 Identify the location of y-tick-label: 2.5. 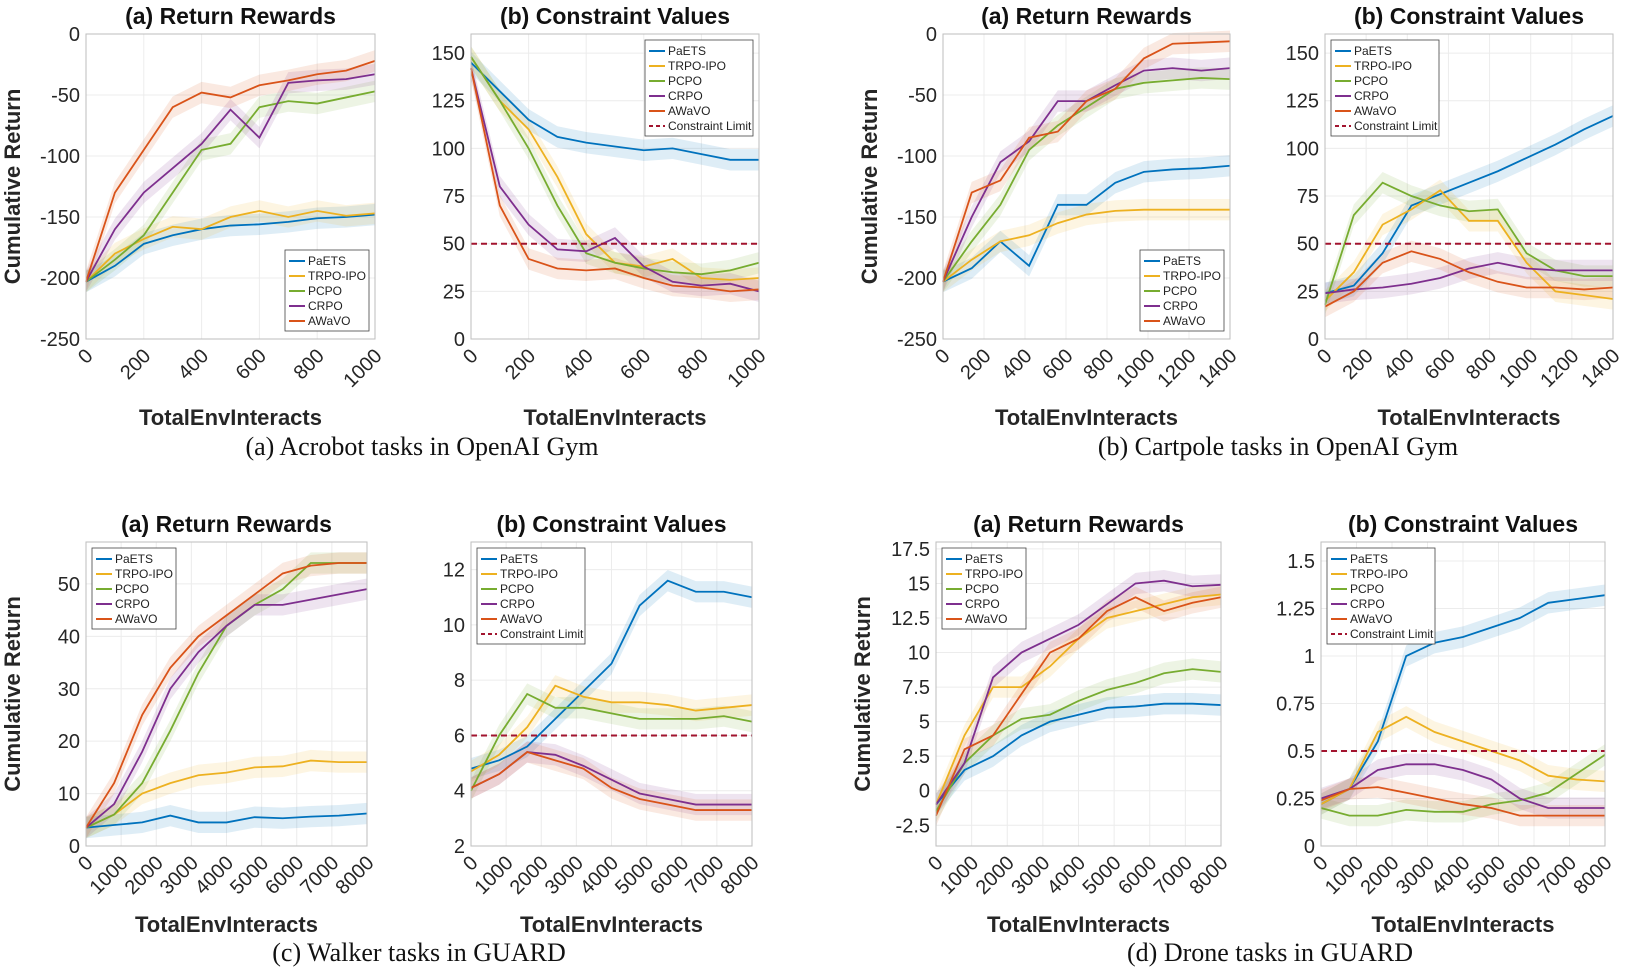
(916, 757).